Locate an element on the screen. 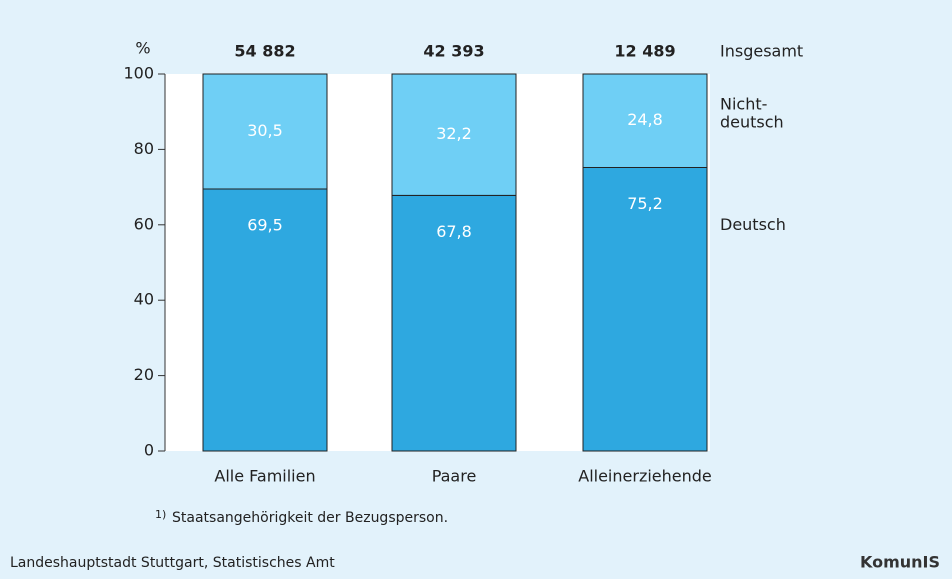 The image size is (952, 579). value-label: 30,5 is located at coordinates (265, 130).